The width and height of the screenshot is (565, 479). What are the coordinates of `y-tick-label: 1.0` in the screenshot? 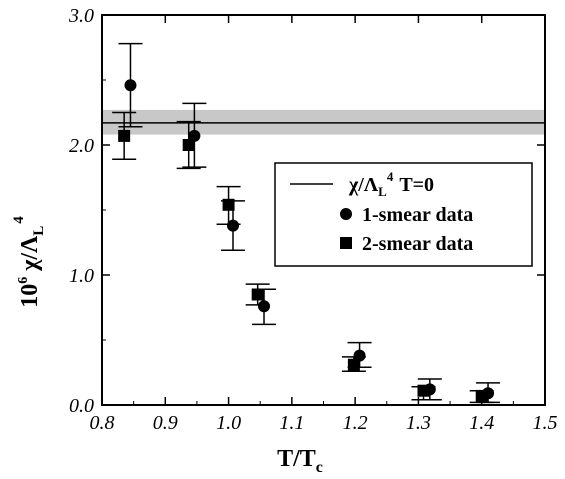 It's located at (81, 276).